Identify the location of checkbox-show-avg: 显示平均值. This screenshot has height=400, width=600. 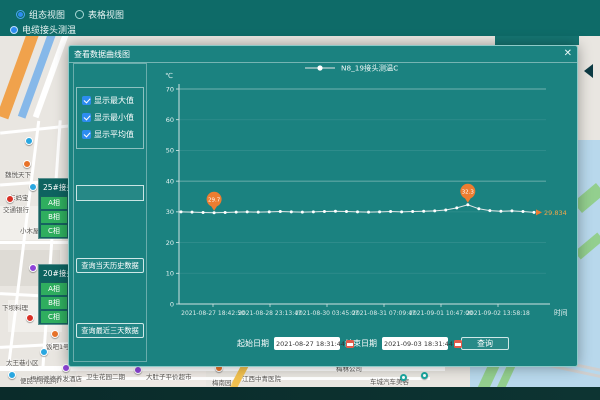
(112, 134).